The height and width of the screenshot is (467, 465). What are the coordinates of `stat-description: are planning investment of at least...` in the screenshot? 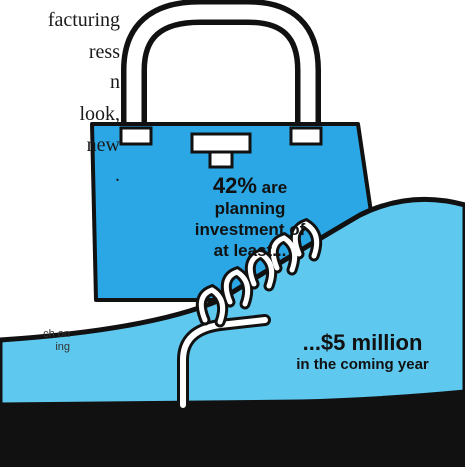 It's located at (250, 219).